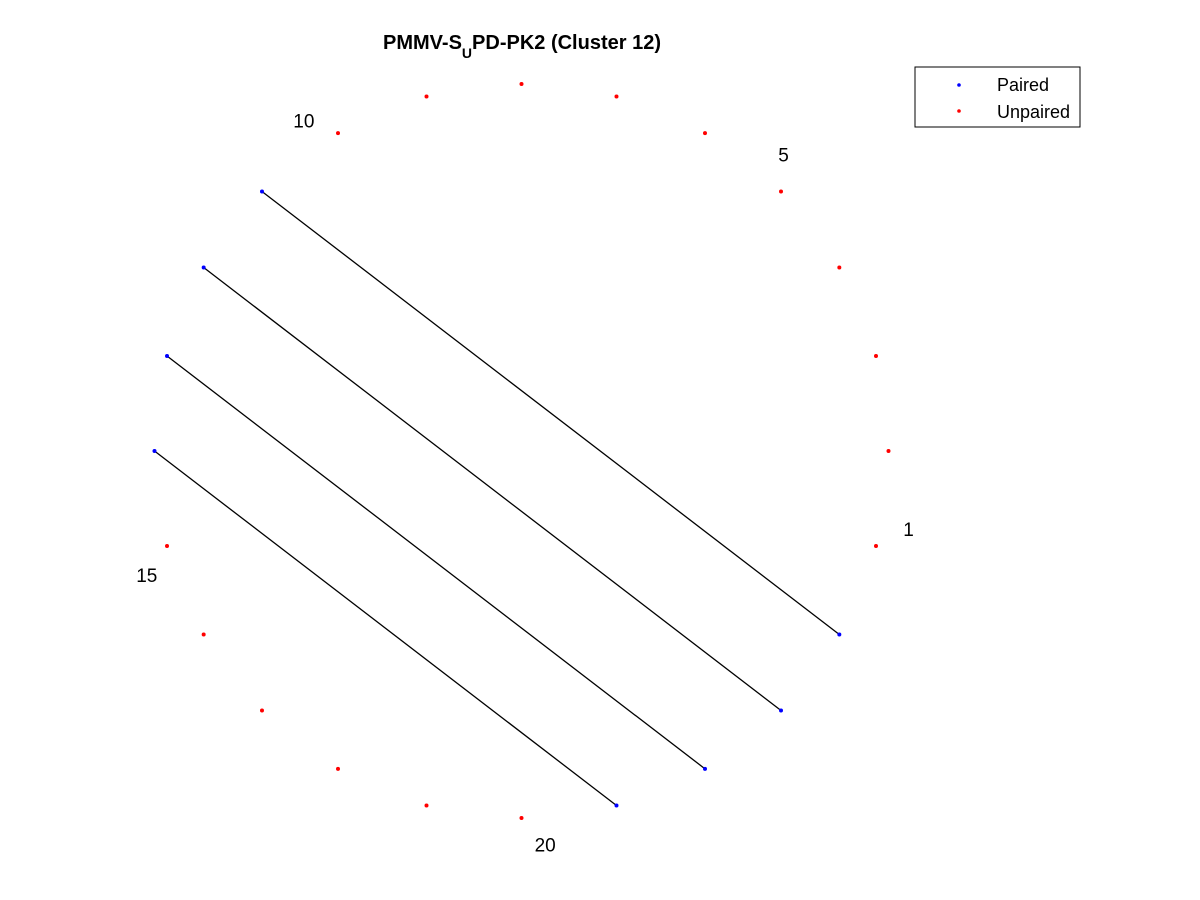 The height and width of the screenshot is (900, 1200). I want to click on legend: Paired Unpaired, so click(997, 97).